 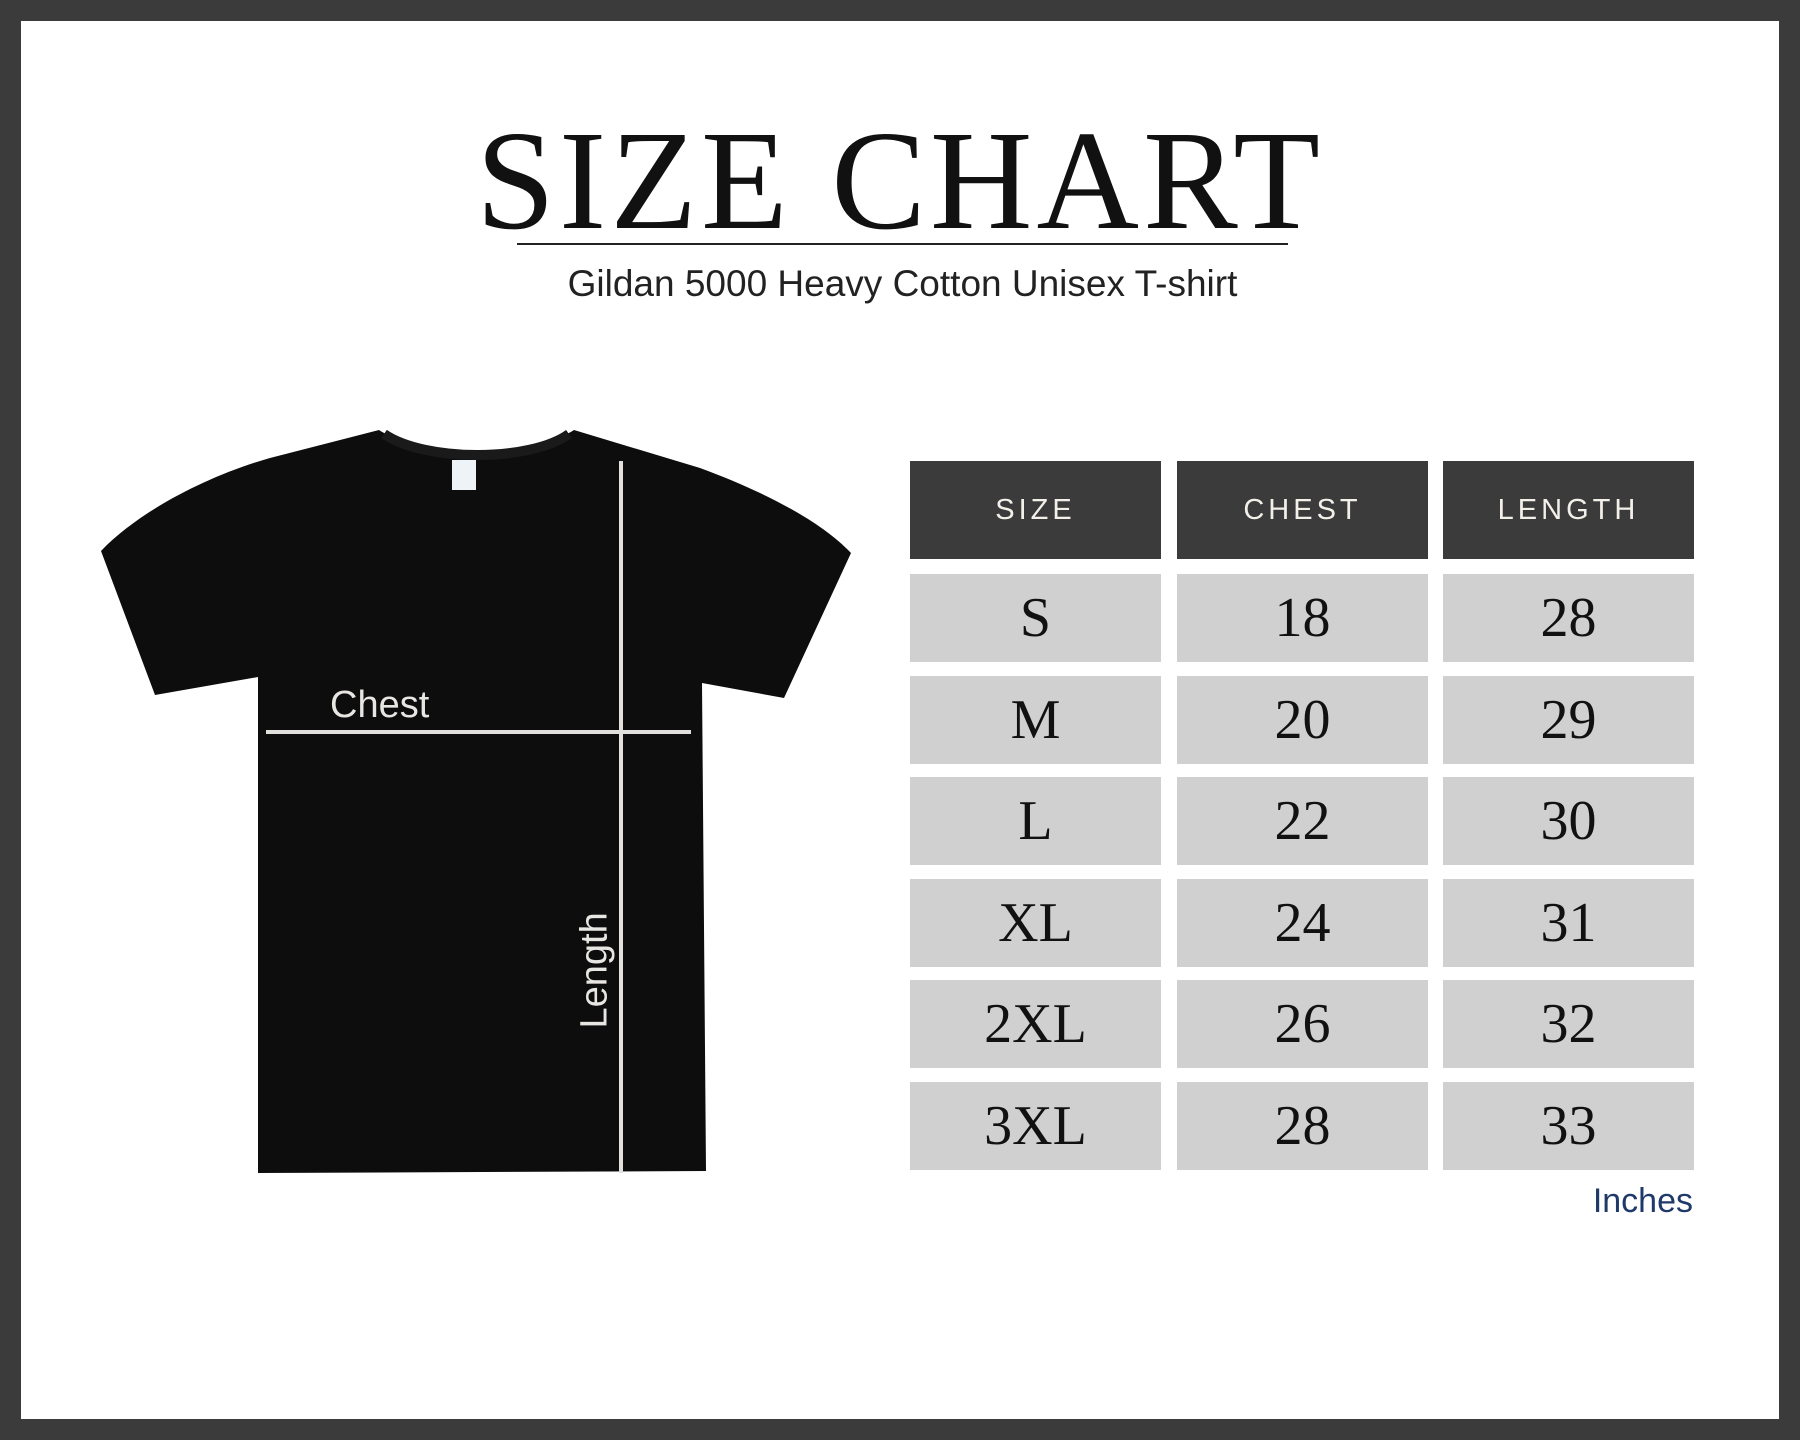 What do you see at coordinates (594, 970) in the screenshot?
I see `length-label: Length` at bounding box center [594, 970].